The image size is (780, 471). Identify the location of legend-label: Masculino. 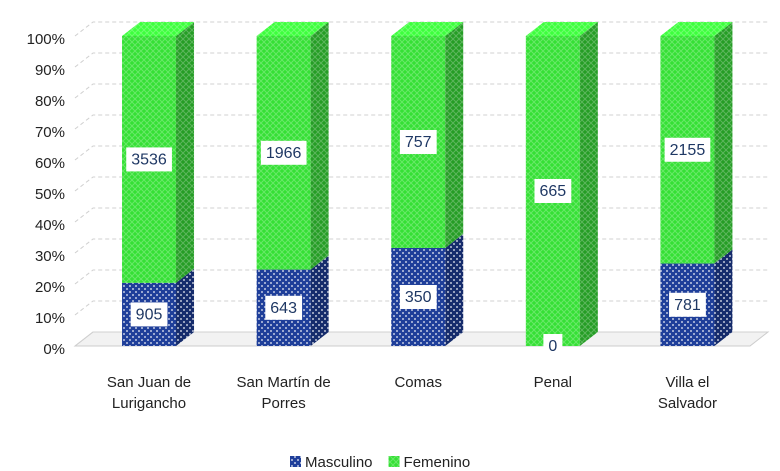
(339, 462).